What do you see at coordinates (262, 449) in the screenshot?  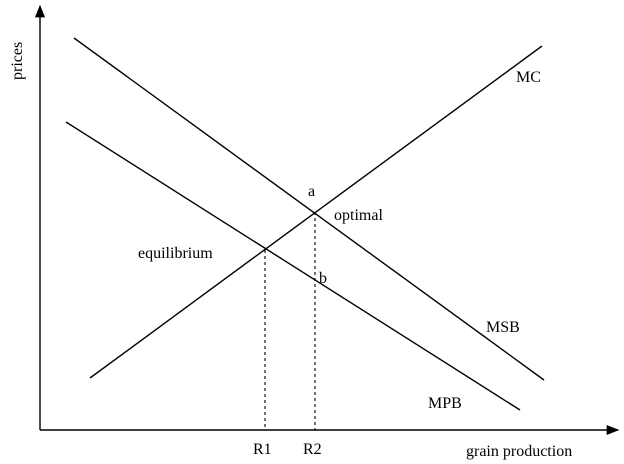 I see `r1-tick-label: R1` at bounding box center [262, 449].